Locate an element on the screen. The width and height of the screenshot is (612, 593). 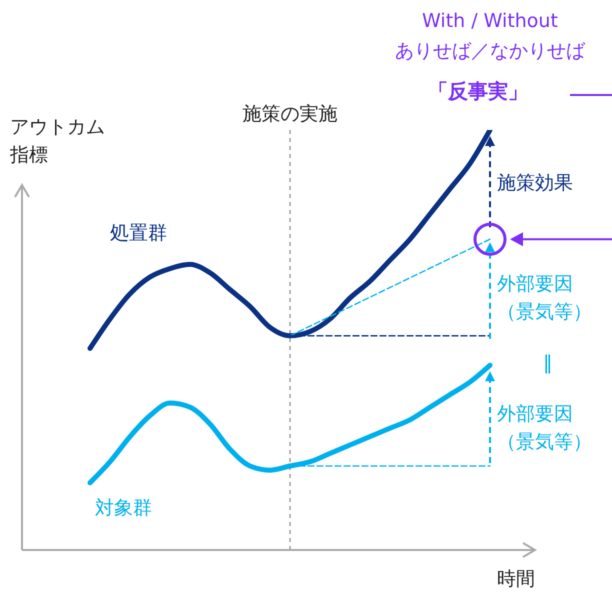
x-axis-title: 時間 is located at coordinates (516, 579).